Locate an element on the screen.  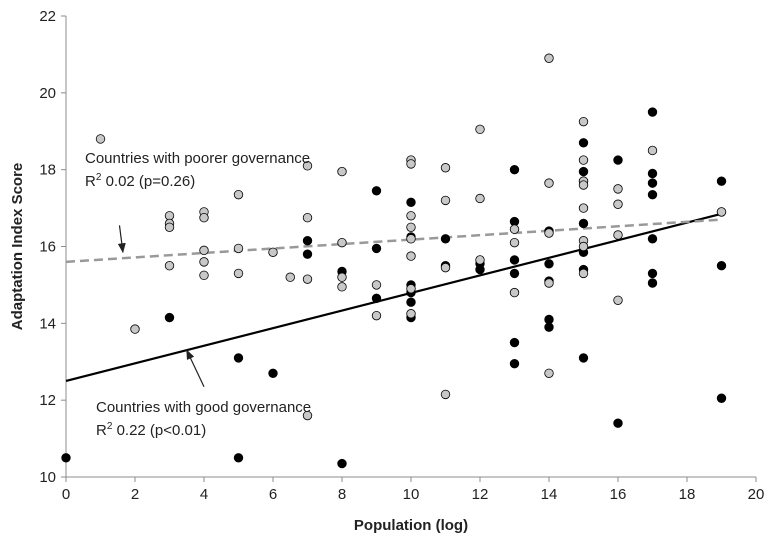
y-axis-title: Adaptation Index Score is located at coordinates (17, 247).